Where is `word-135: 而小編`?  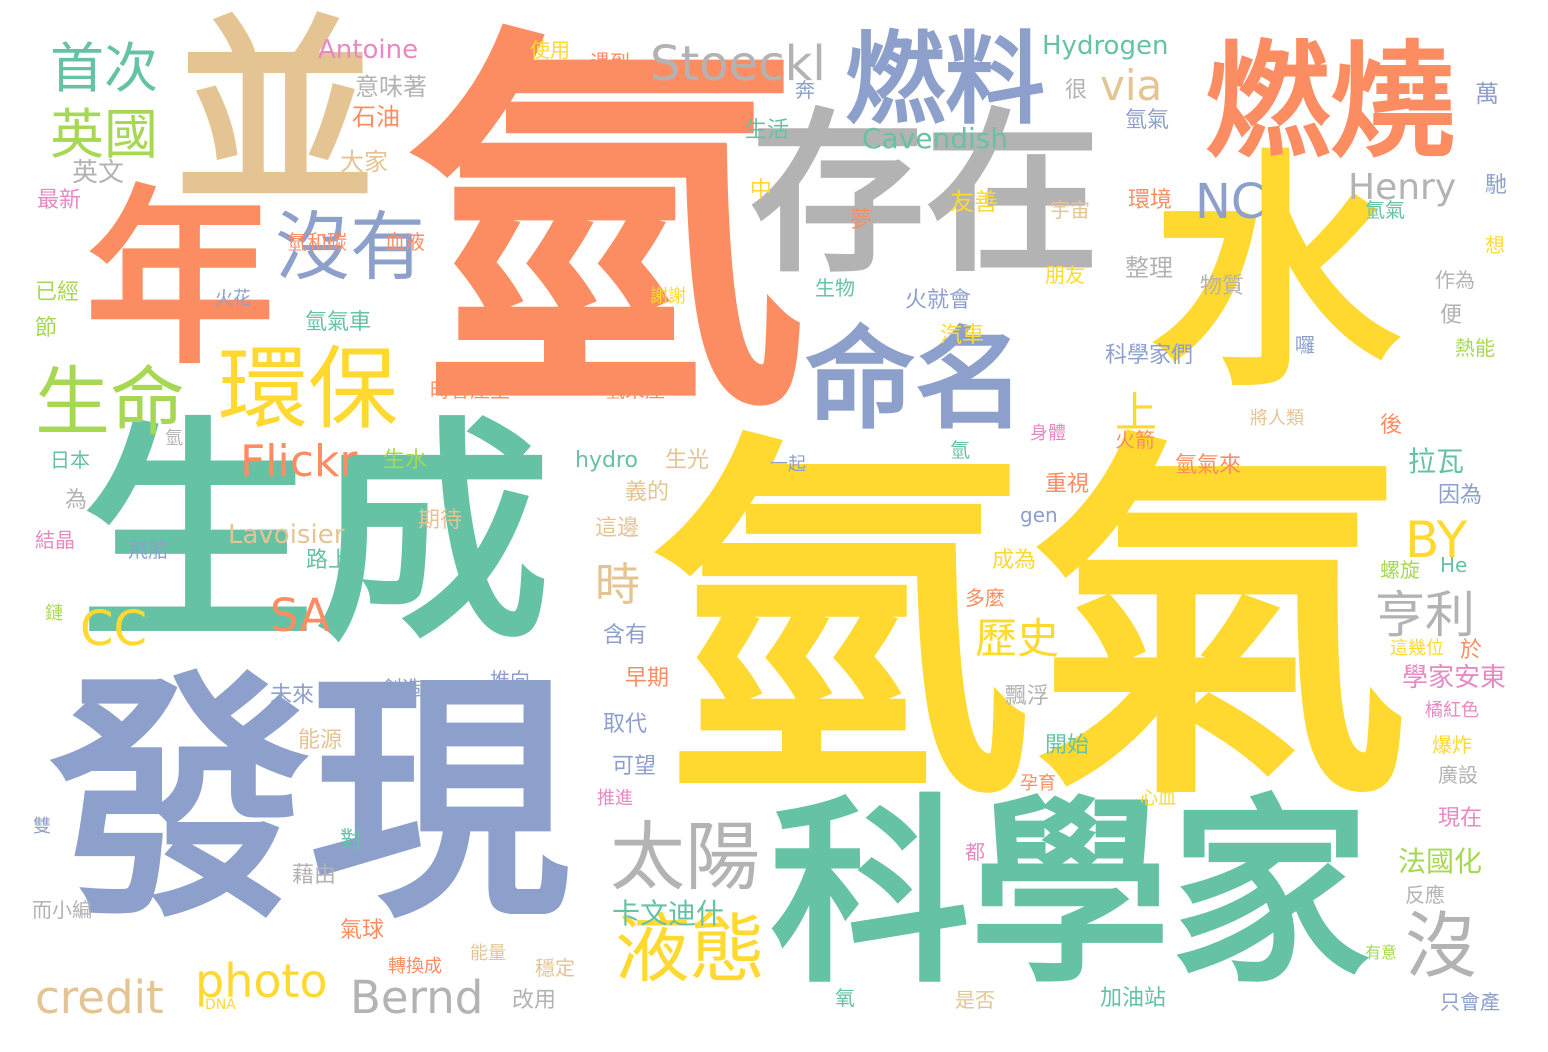 word-135: 而小編 is located at coordinates (62, 910).